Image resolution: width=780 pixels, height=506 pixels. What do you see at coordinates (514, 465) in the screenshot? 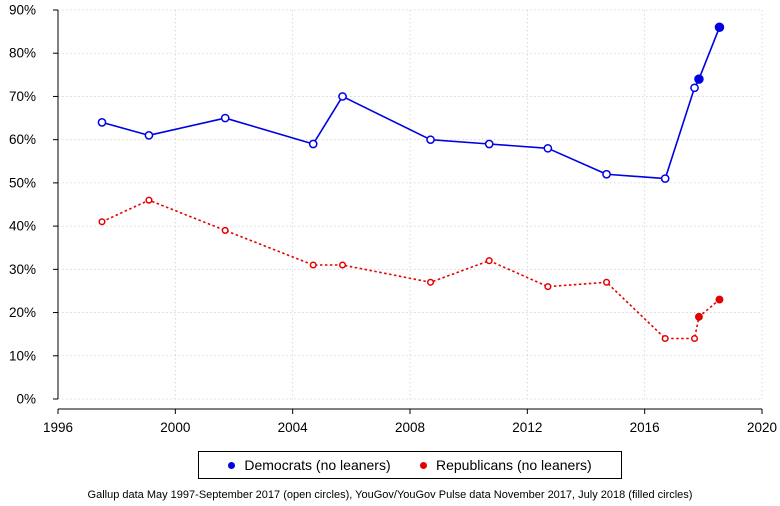
I see `legend-label-republicans: Republicans (no leaners)` at bounding box center [514, 465].